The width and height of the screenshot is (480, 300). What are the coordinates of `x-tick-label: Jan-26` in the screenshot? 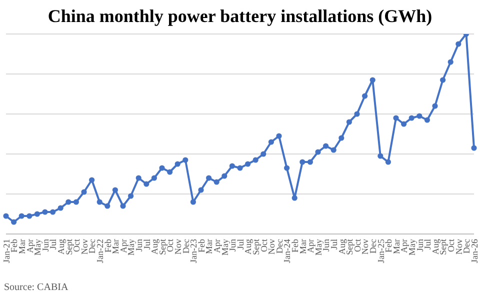 It's located at (474, 250).